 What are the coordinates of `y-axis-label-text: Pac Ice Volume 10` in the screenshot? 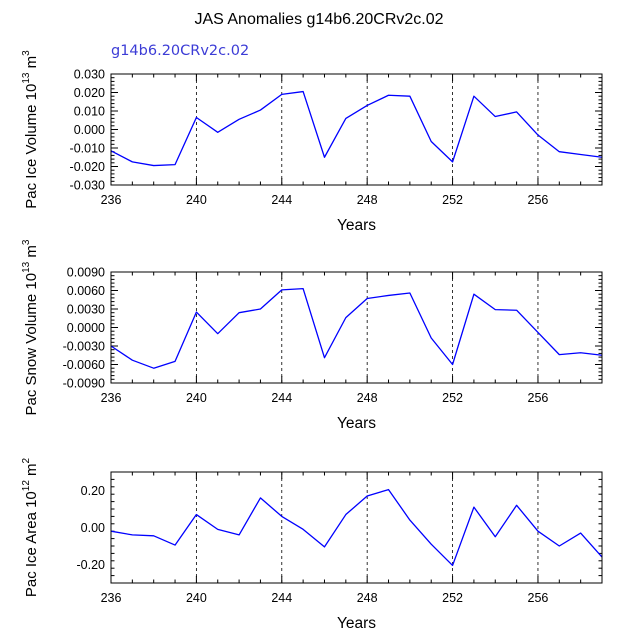 It's located at (31, 146).